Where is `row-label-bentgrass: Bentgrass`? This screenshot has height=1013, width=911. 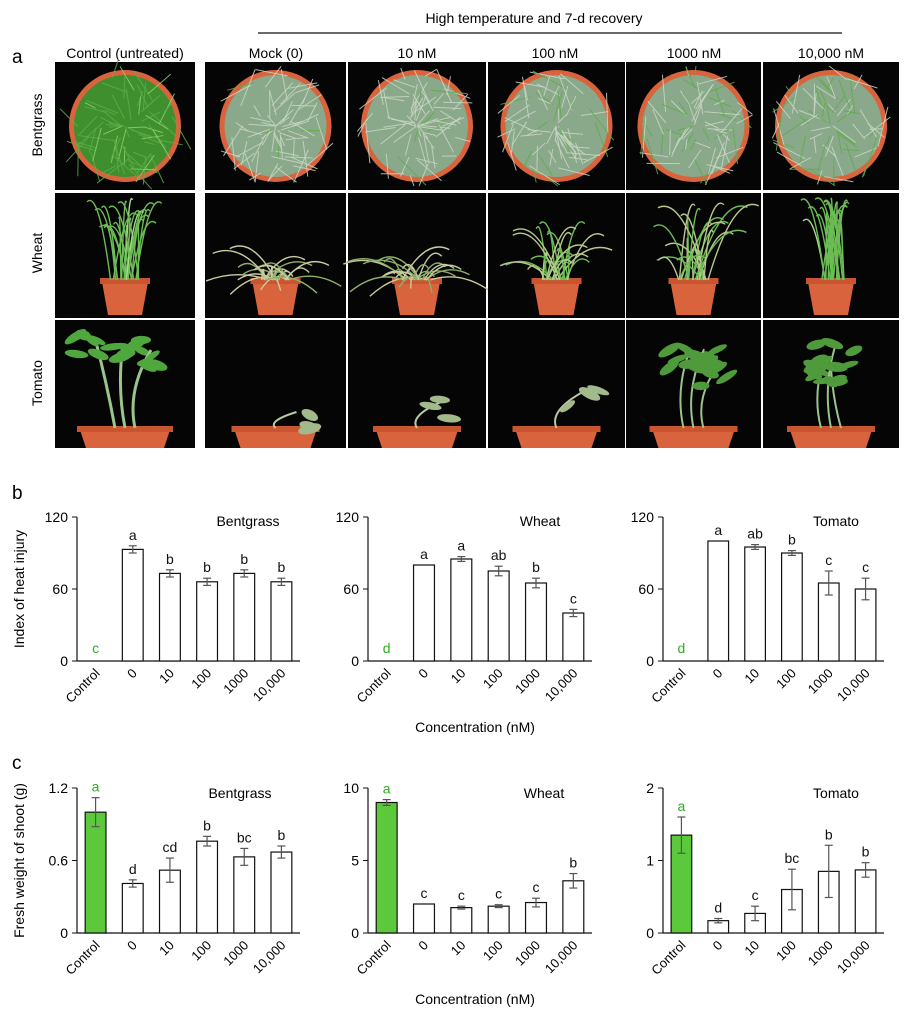 row-label-bentgrass: Bentgrass is located at coordinates (37, 124).